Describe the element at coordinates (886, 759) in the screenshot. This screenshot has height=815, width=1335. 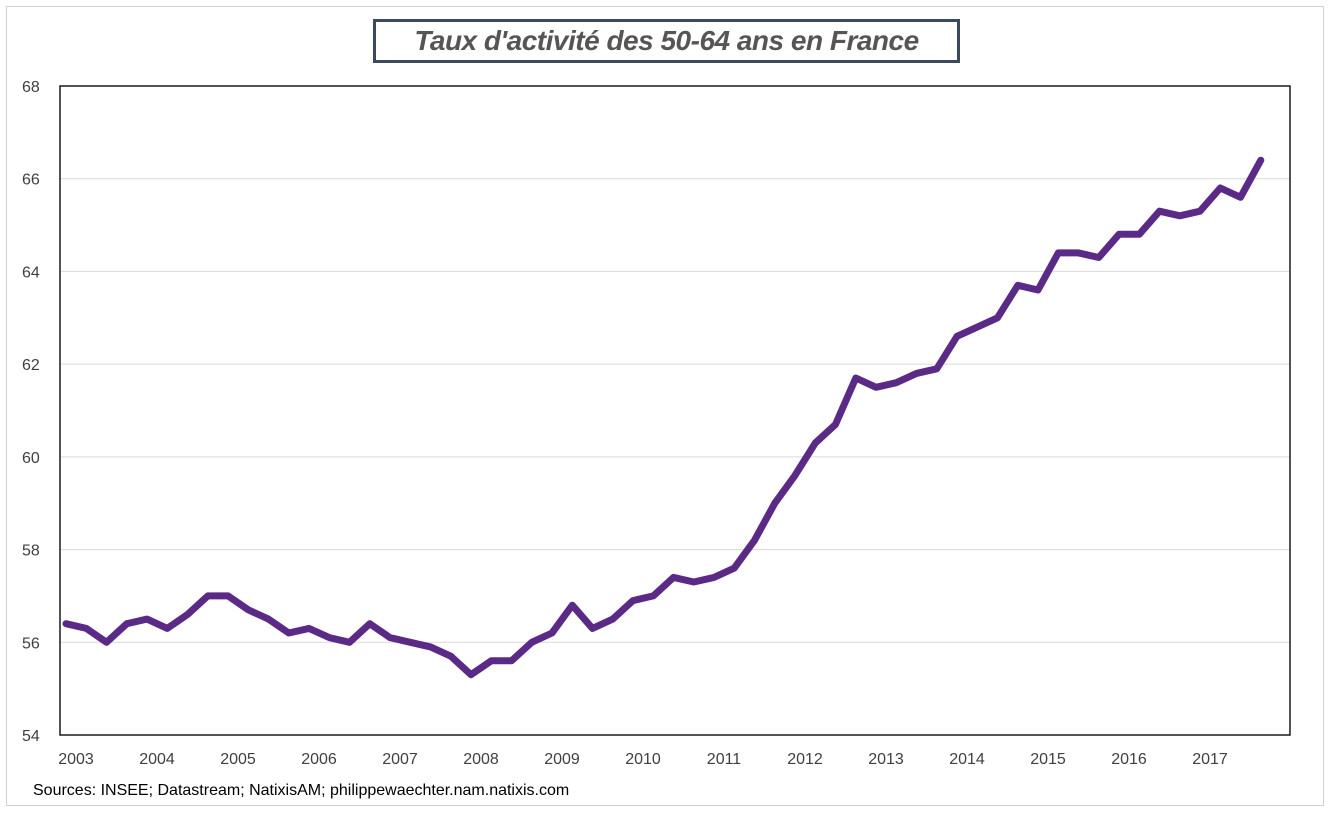
I see `x-tick-label: 2013` at that location.